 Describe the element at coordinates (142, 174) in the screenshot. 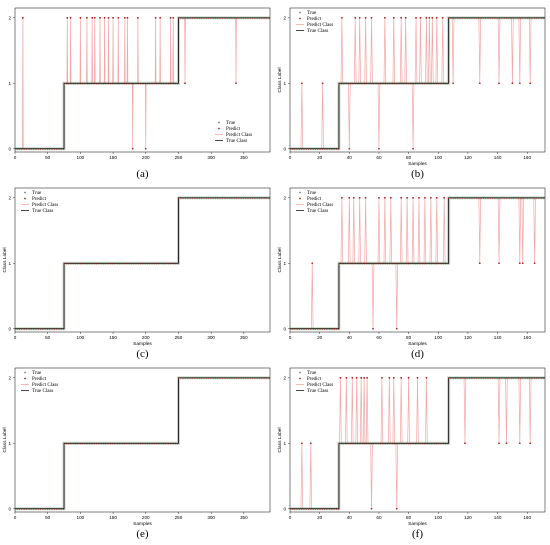

I see `panel-caption: (a)` at that location.